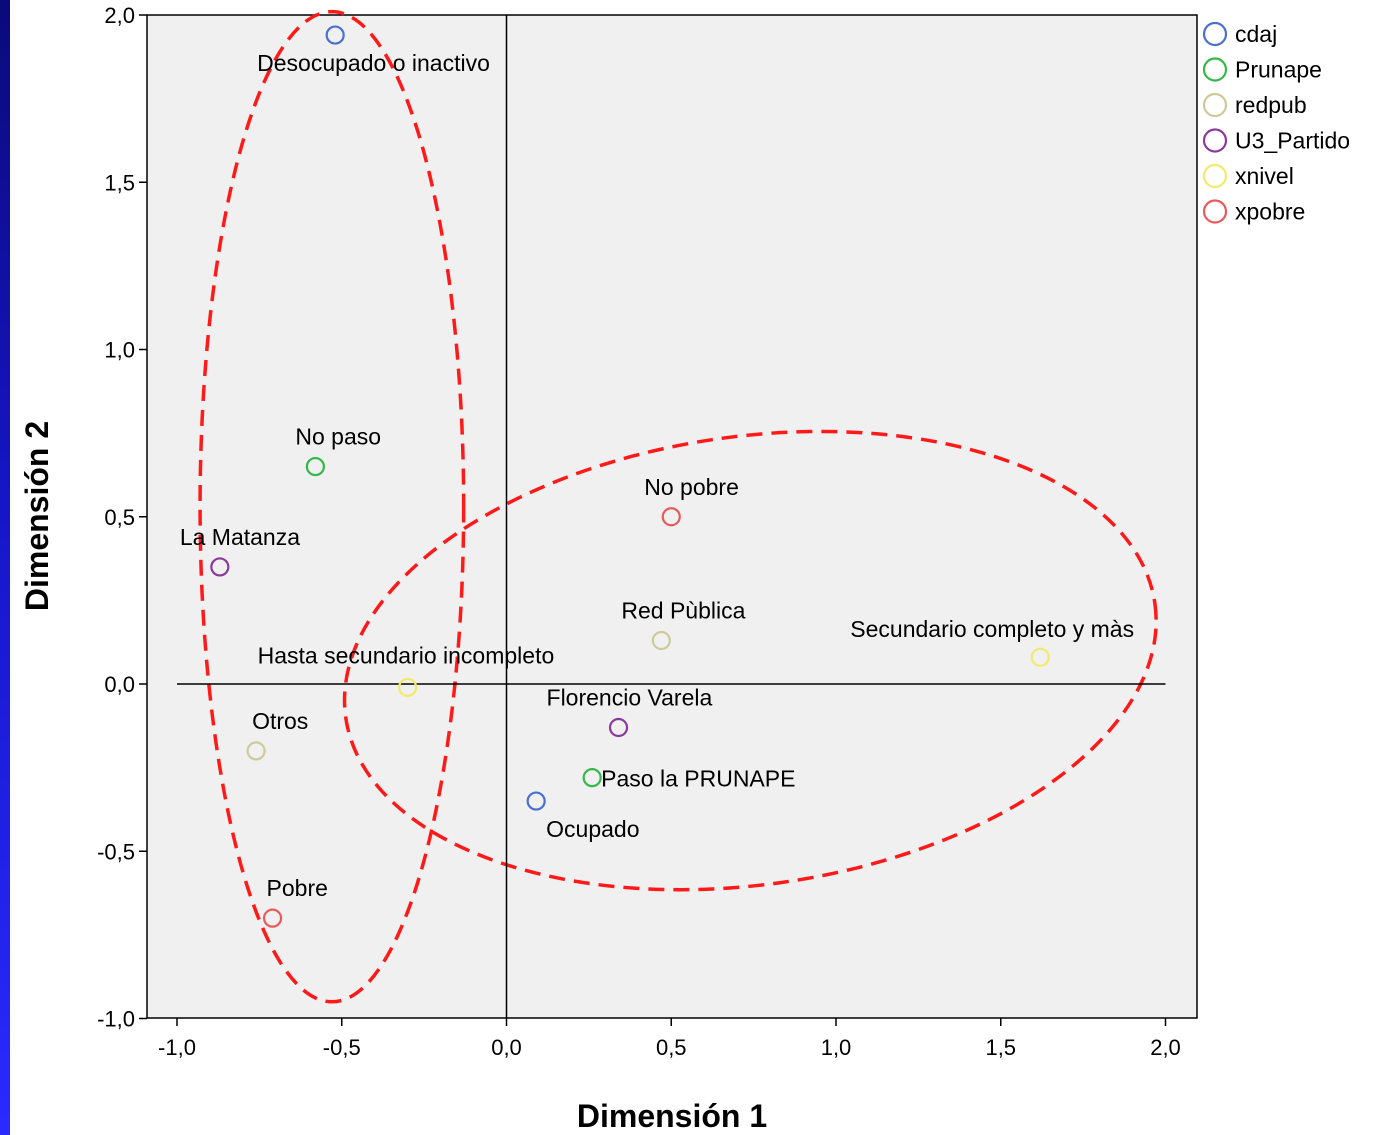  Describe the element at coordinates (836, 1047) in the screenshot. I see `x-tick-label: 1,0` at that location.